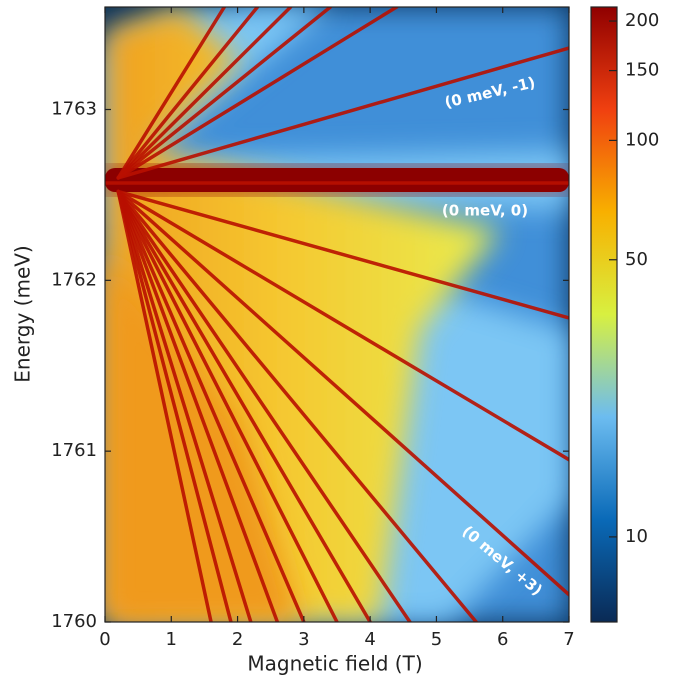 The image size is (689, 683). Describe the element at coordinates (604, 314) in the screenshot. I see `colorbar` at that location.